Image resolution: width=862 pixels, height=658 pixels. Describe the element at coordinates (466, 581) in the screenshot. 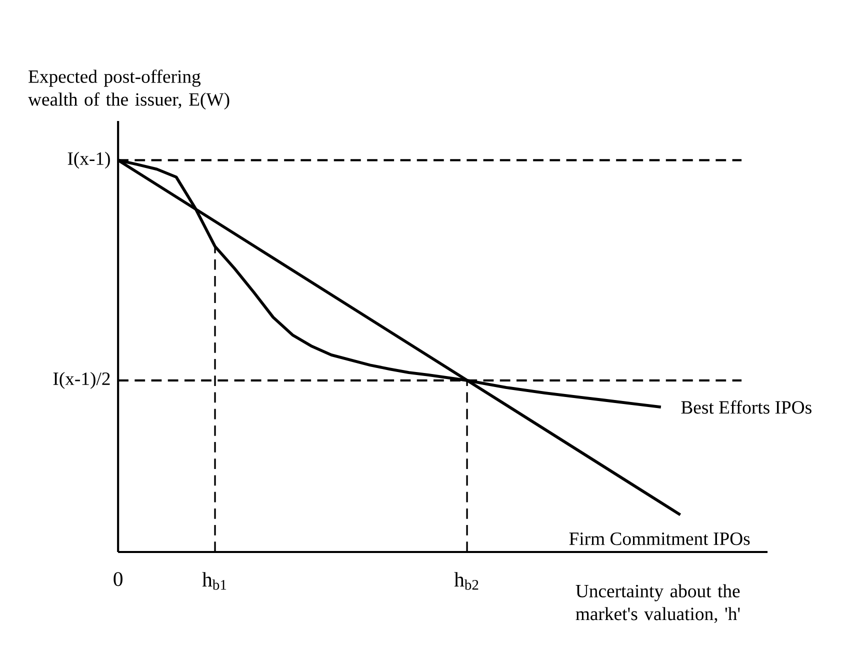

I see `x-tick-label: h$_{b2}$` at that location.